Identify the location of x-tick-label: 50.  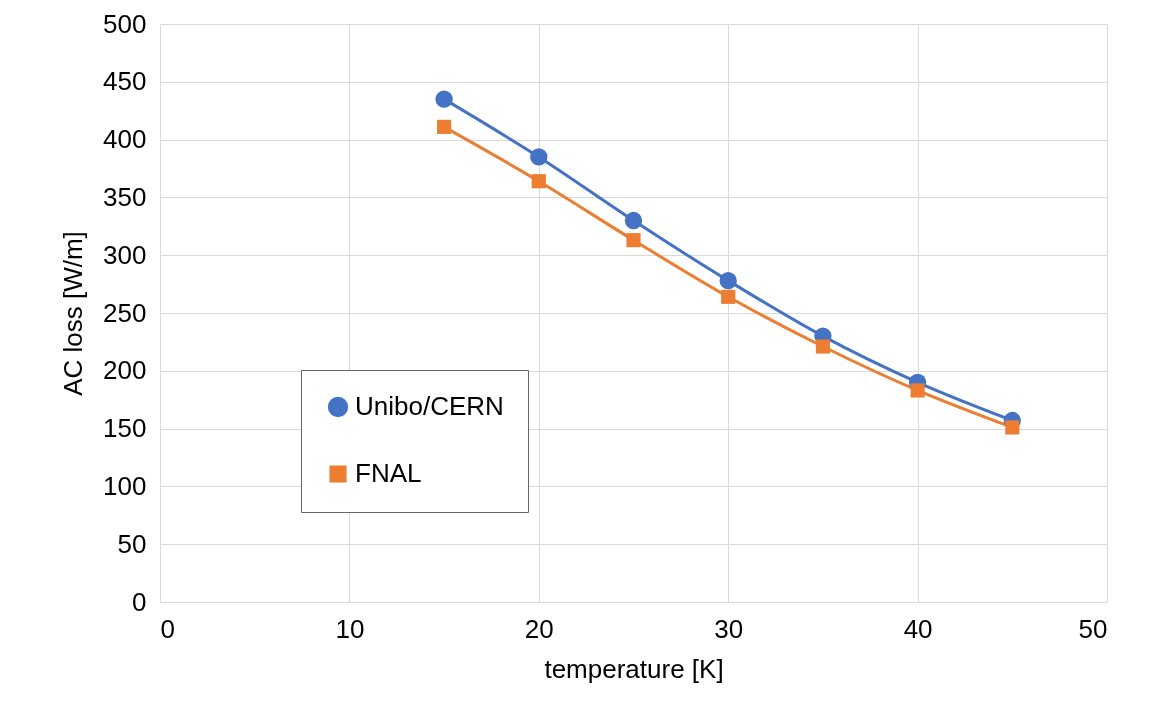
(1093, 628).